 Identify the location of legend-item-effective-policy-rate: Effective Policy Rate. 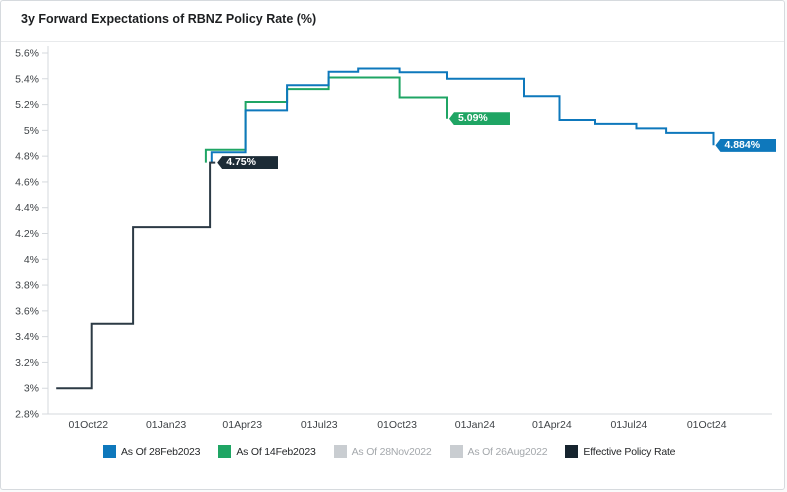
(620, 451).